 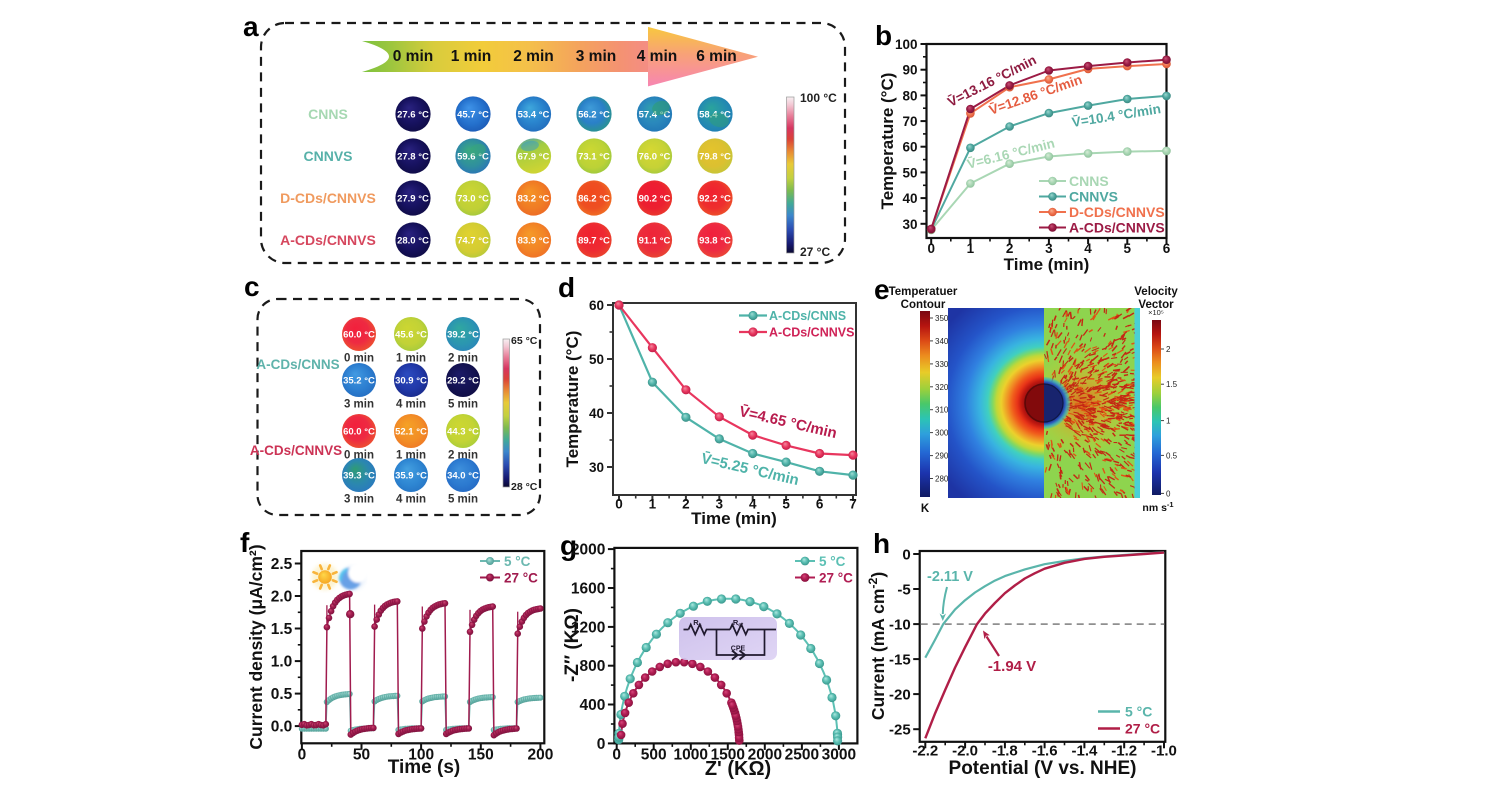 I want to click on svg-text: -25, so click(x=900, y=730).